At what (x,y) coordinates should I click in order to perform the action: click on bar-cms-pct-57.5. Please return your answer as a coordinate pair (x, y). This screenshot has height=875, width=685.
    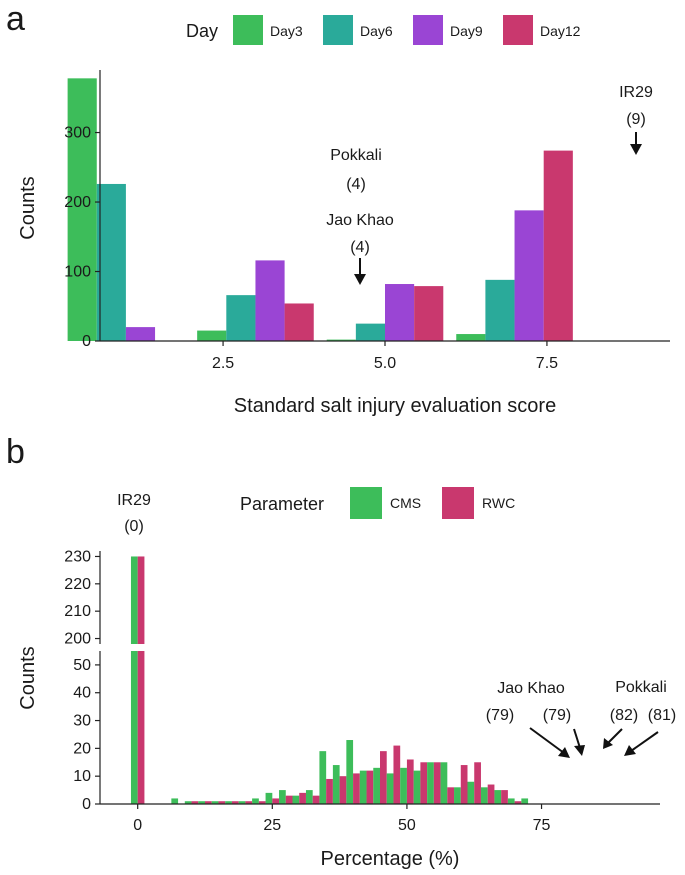
    Looking at the image, I should click on (444, 783).